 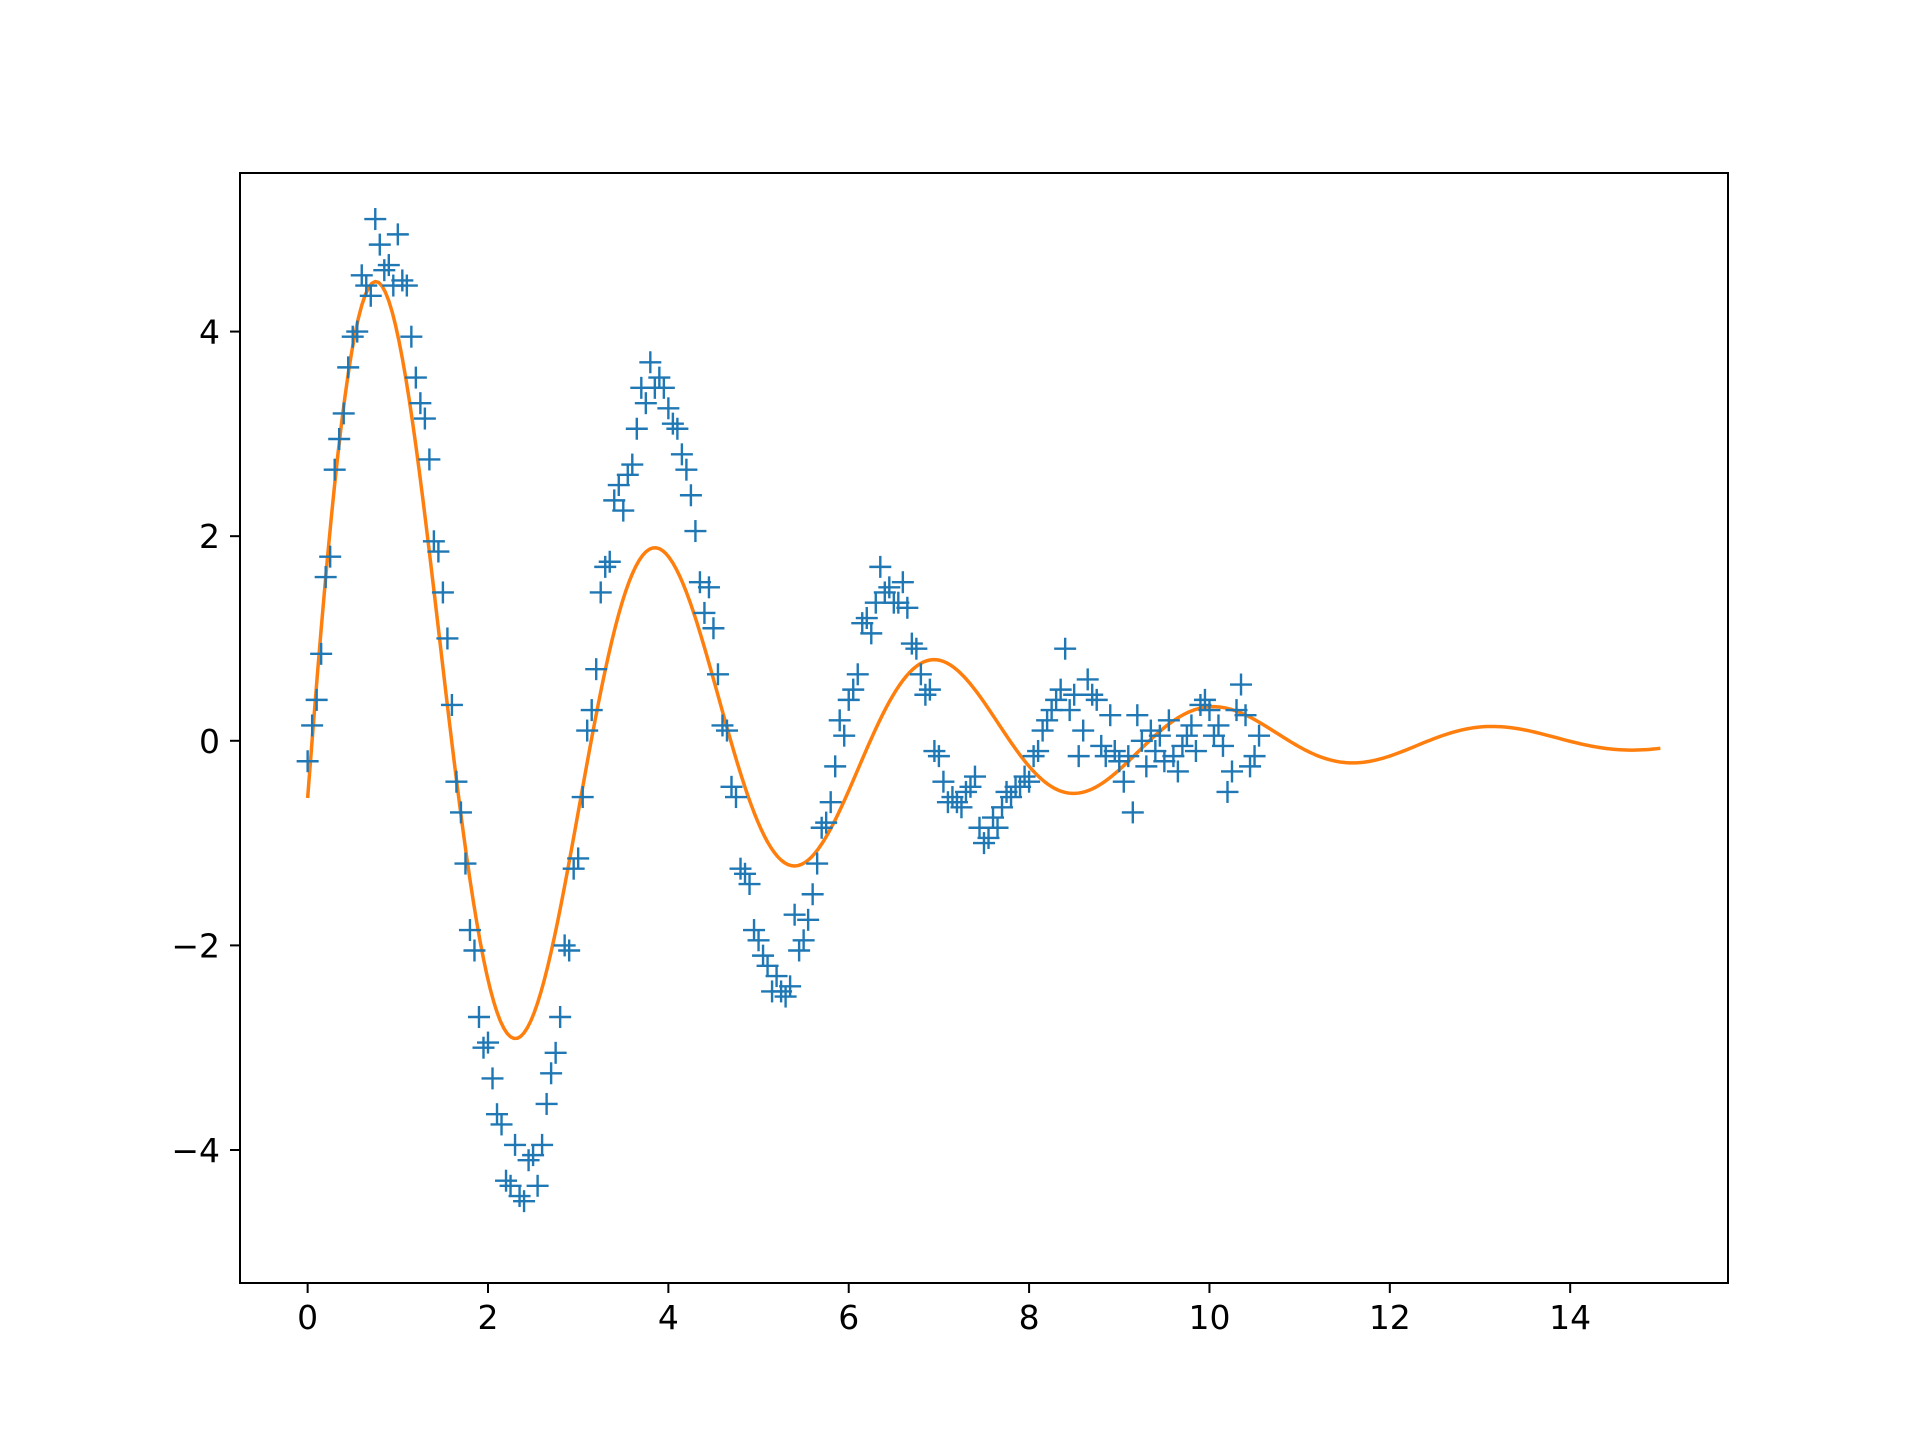 What do you see at coordinates (209, 741) in the screenshot?
I see `y-tick-label: 0` at bounding box center [209, 741].